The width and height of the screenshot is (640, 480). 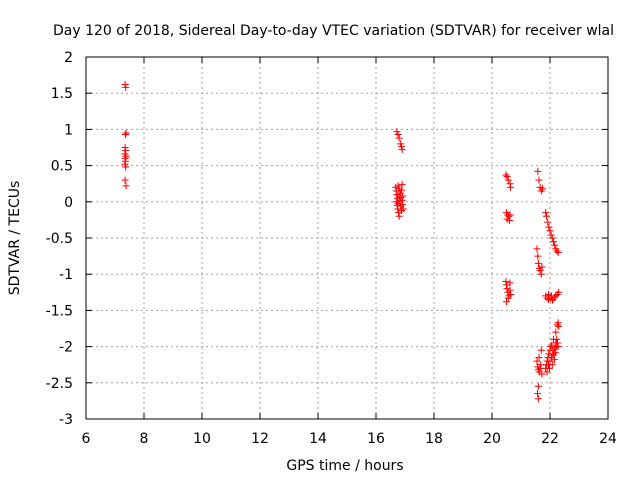 What do you see at coordinates (66, 420) in the screenshot?
I see `y-tick-label: -3` at bounding box center [66, 420].